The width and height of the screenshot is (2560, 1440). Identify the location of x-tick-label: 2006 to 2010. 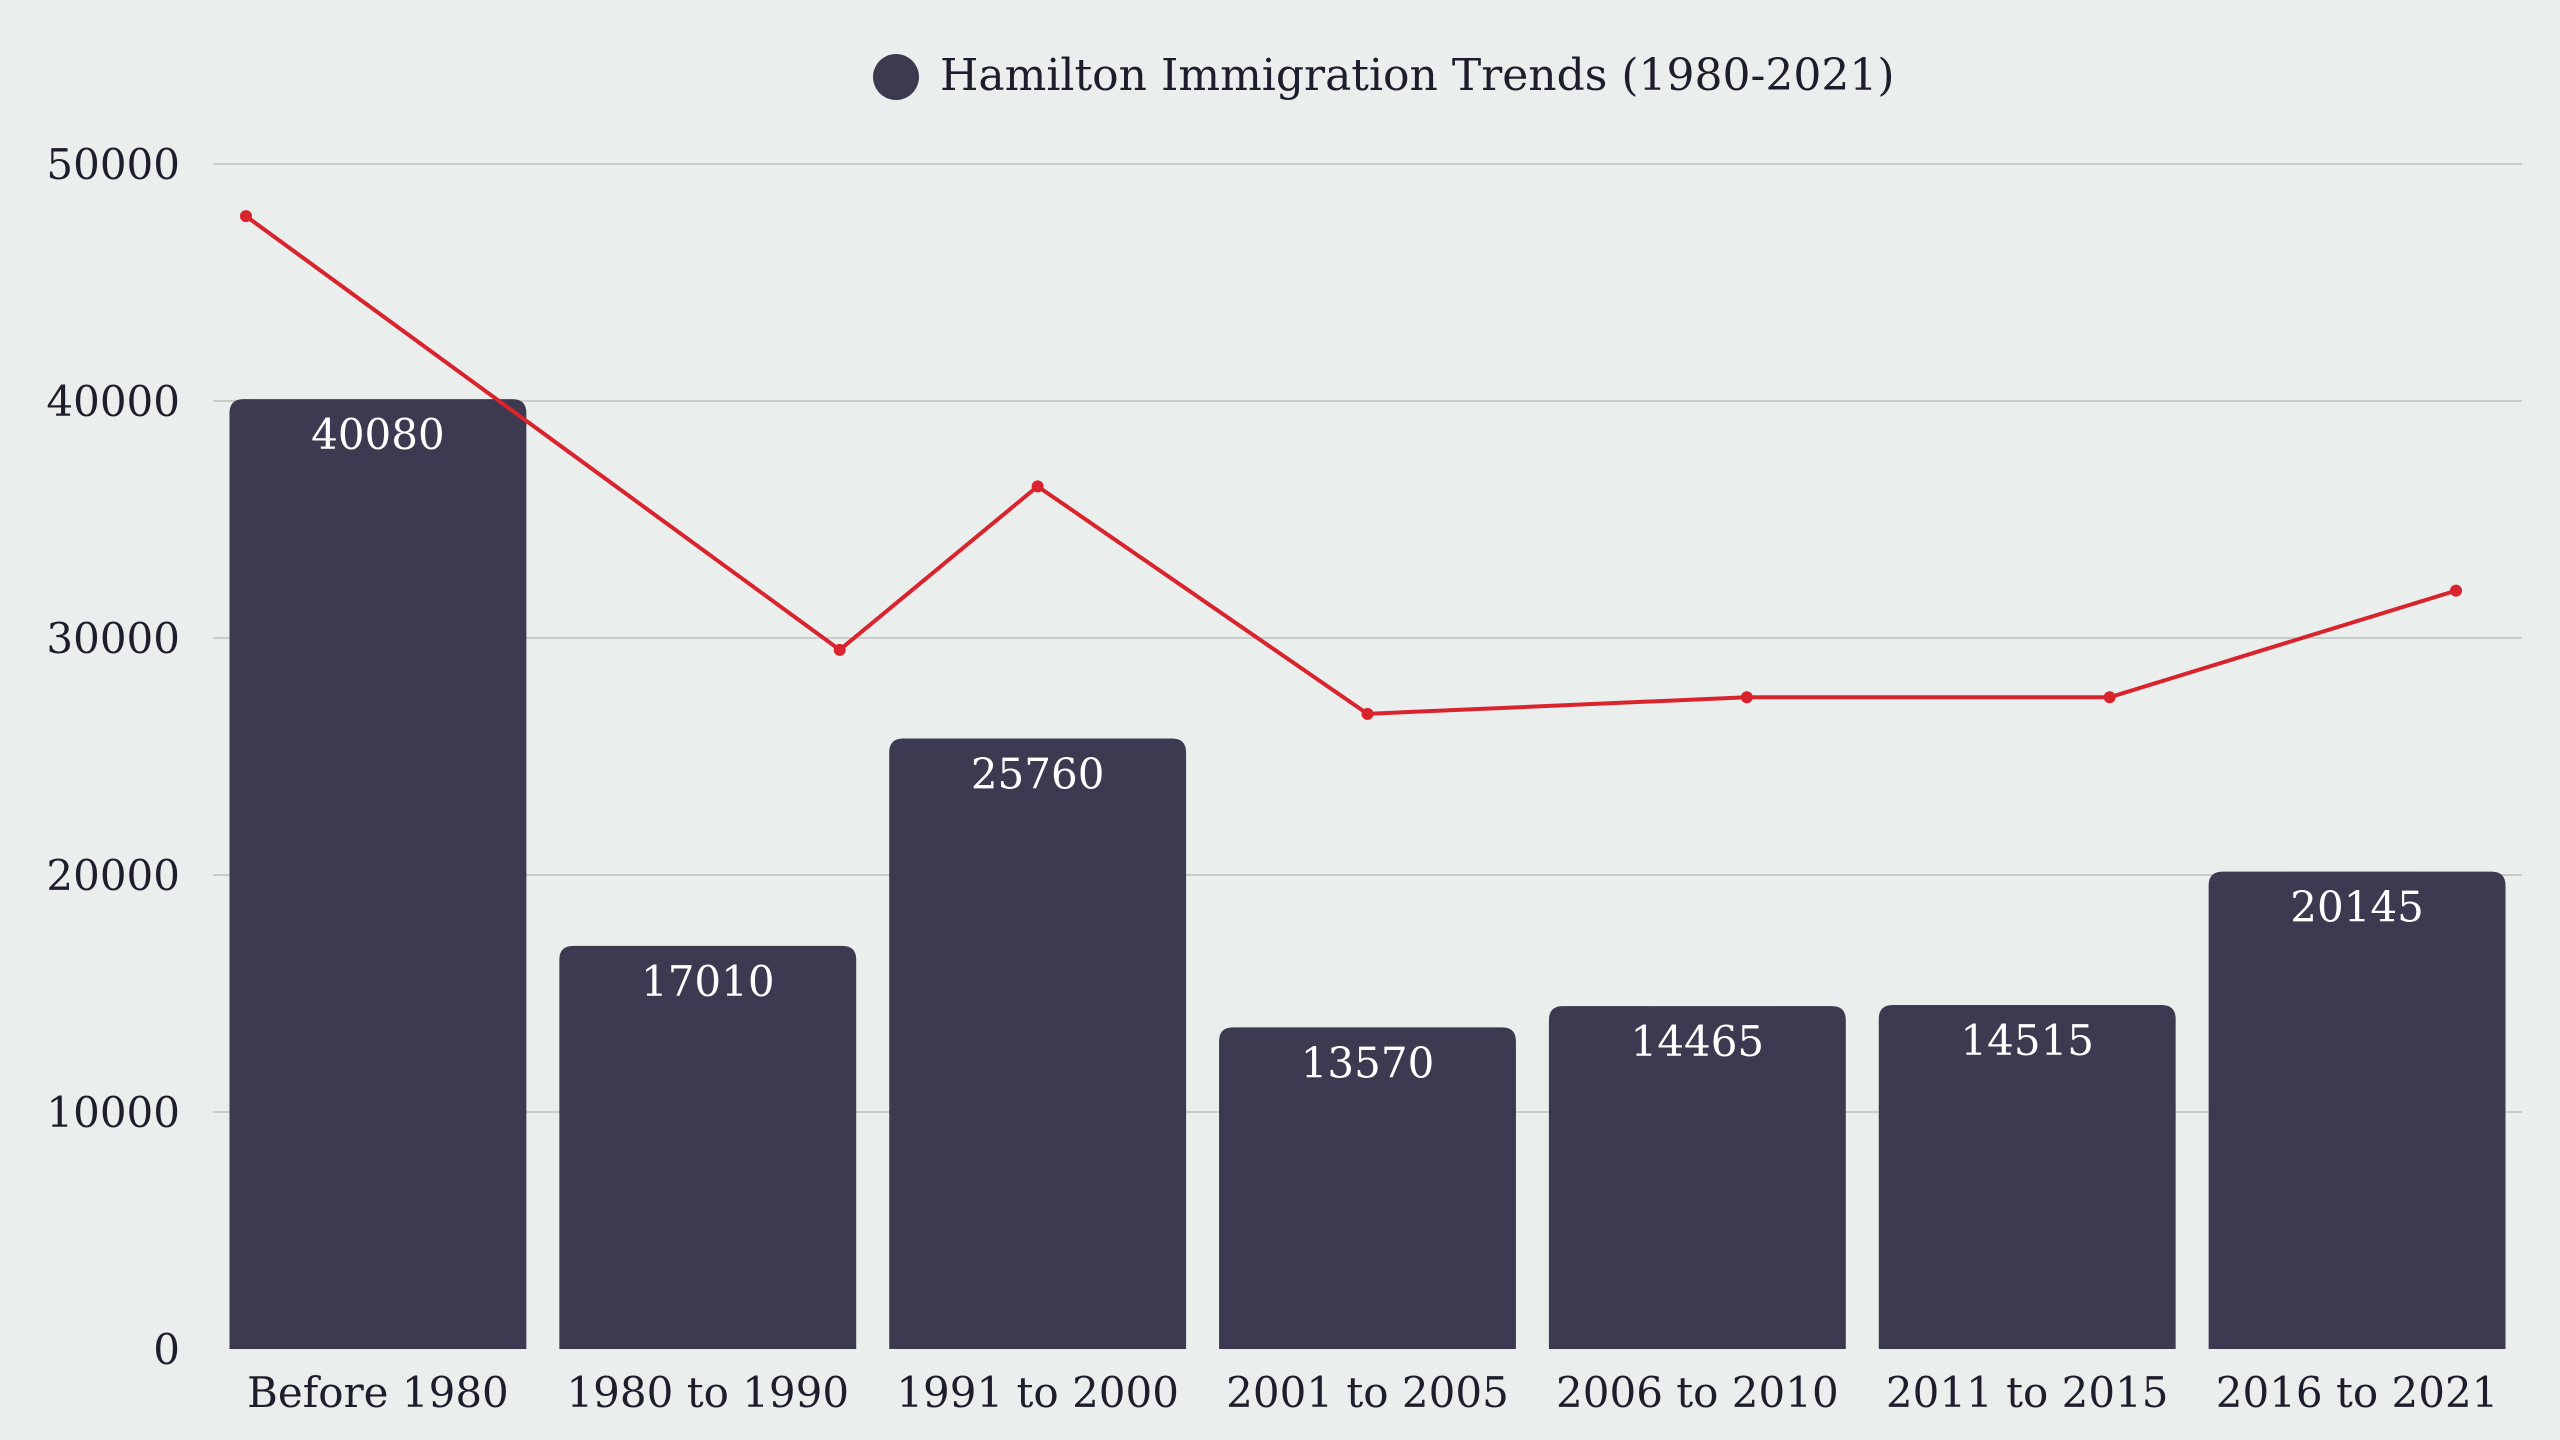
(1697, 1392).